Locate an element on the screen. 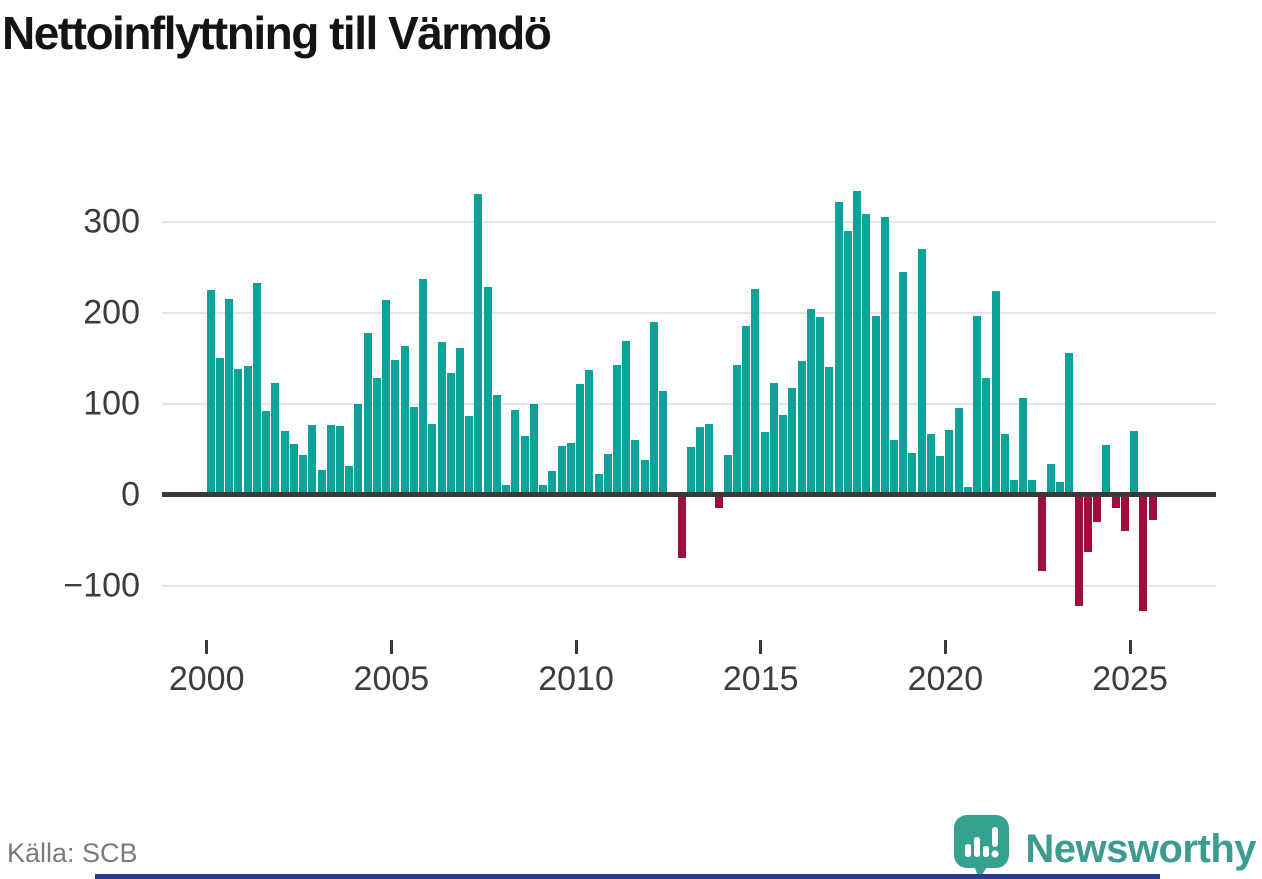 This screenshot has width=1262, height=879. newsworthy-branding: Newsworthy is located at coordinates (1104, 846).